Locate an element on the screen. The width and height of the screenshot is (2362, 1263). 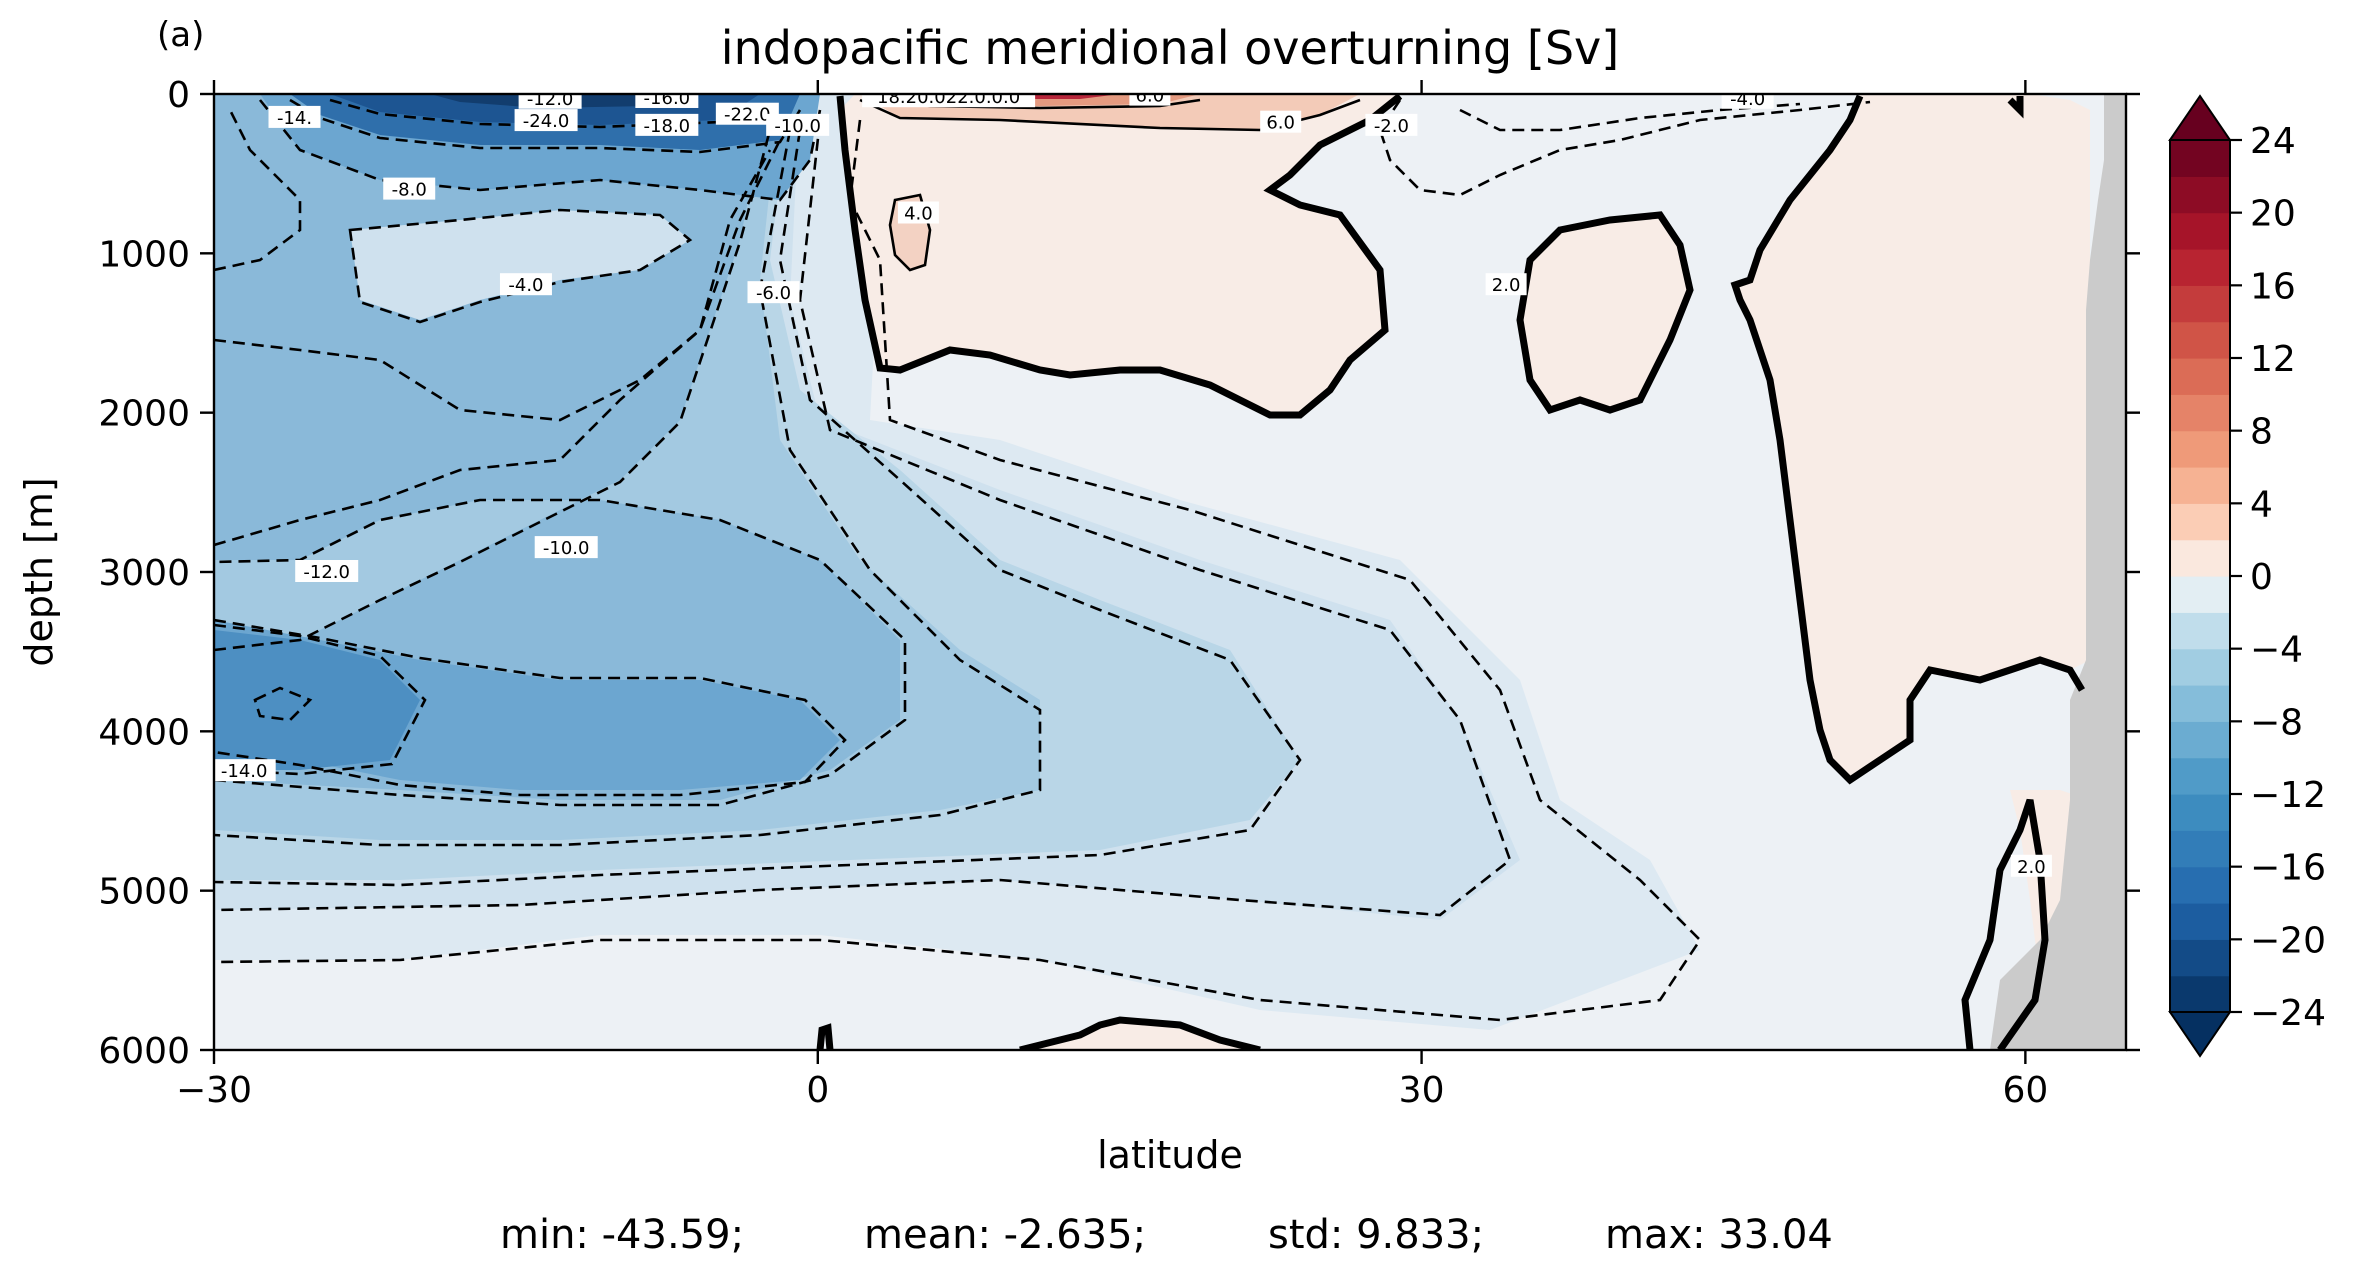
contour-label: -6.0 is located at coordinates (773, 293).